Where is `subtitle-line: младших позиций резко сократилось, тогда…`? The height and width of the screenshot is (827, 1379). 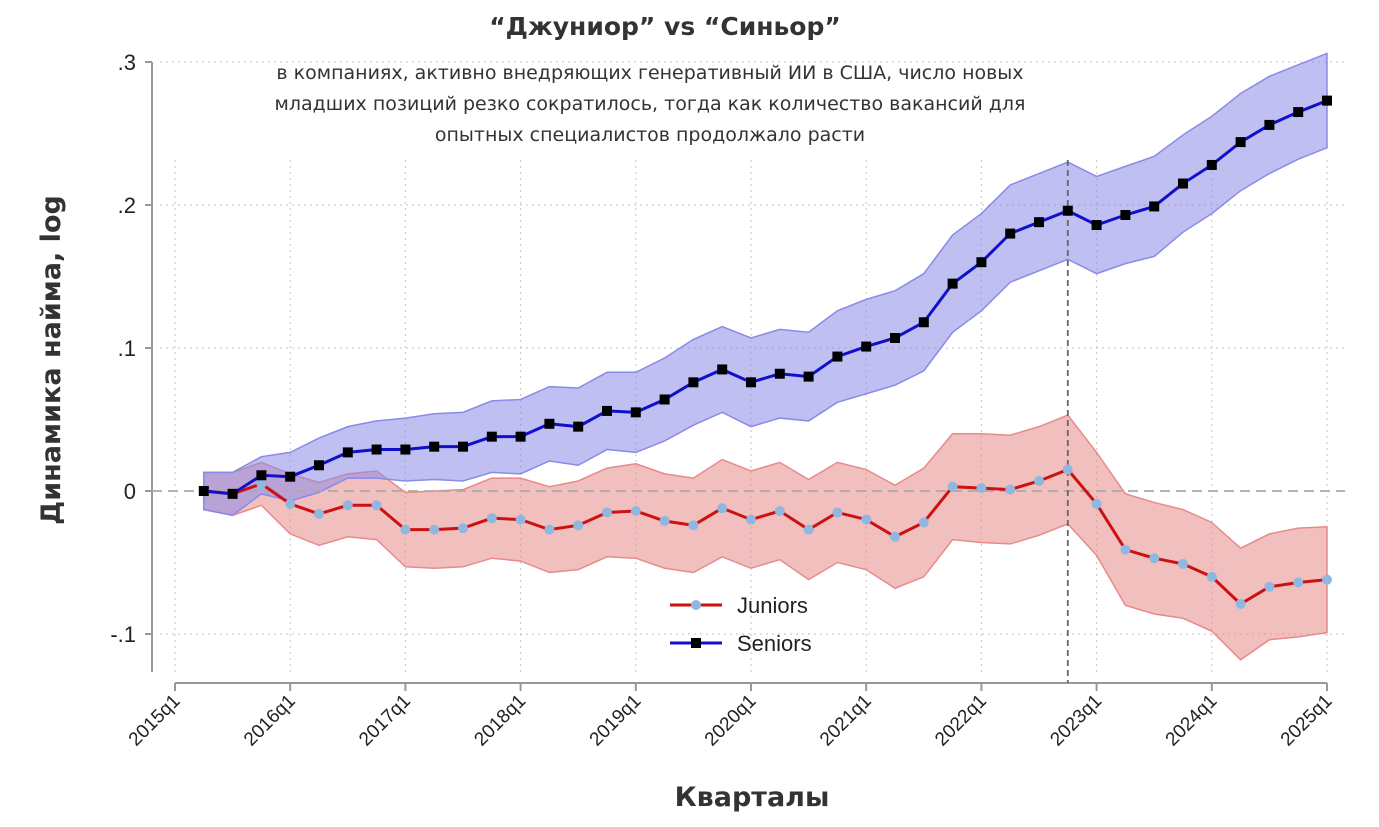
subtitle-line: младших позиций резко сократилось, тогда… is located at coordinates (650, 104).